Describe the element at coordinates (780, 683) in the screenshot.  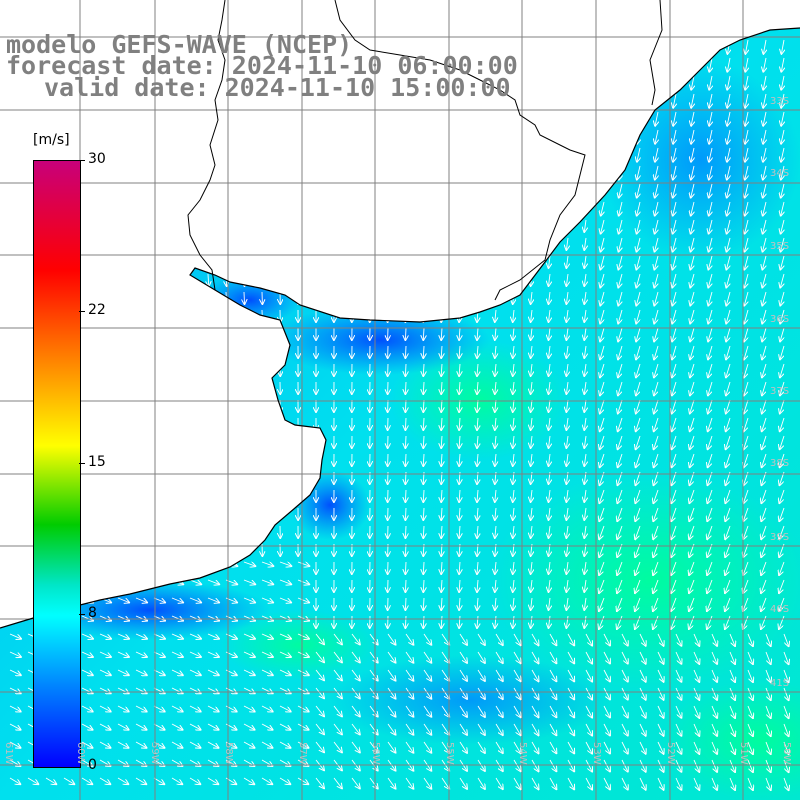
I see `latitude-label: 41S` at that location.